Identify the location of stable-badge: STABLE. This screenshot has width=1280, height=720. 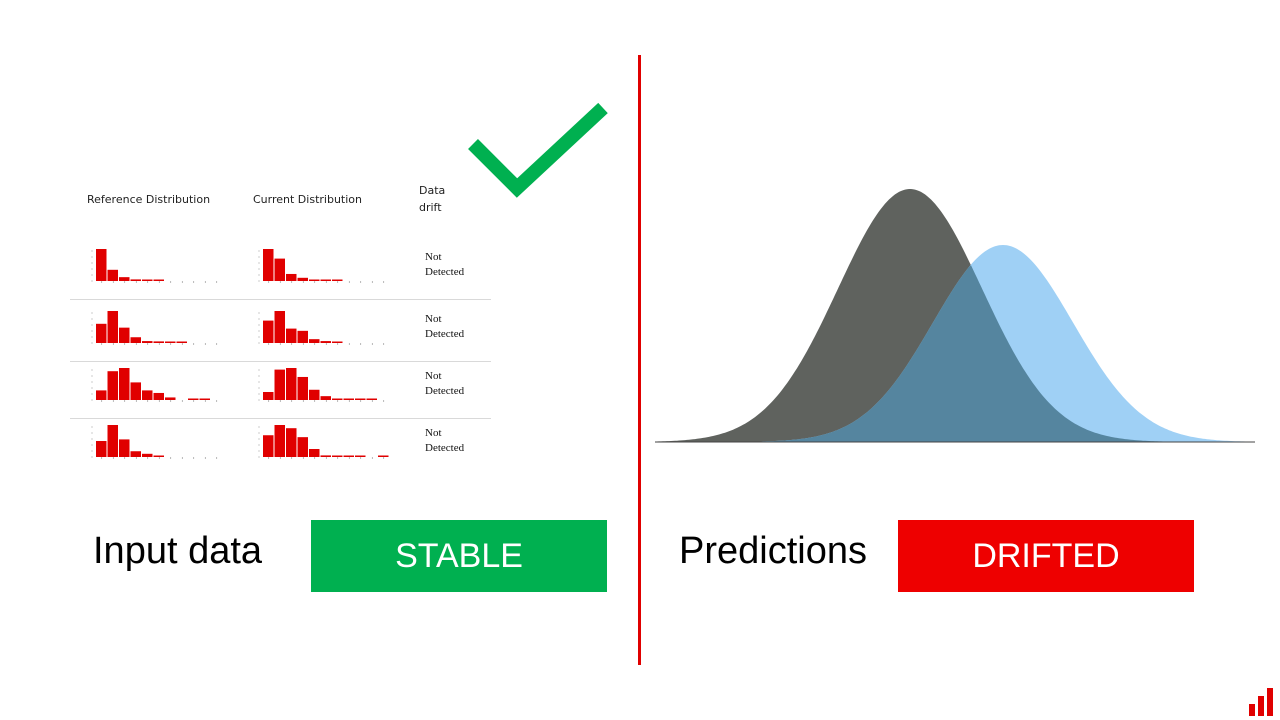
(459, 556).